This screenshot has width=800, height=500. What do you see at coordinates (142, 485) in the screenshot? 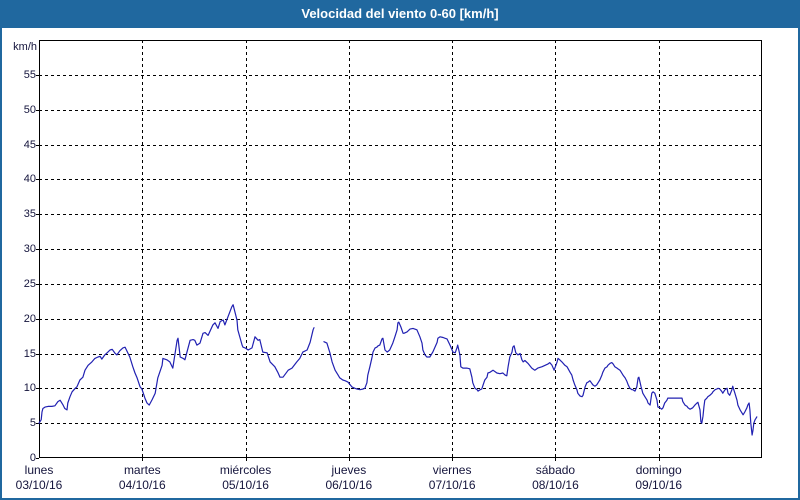
I see `day-date: 04/10/16` at bounding box center [142, 485].